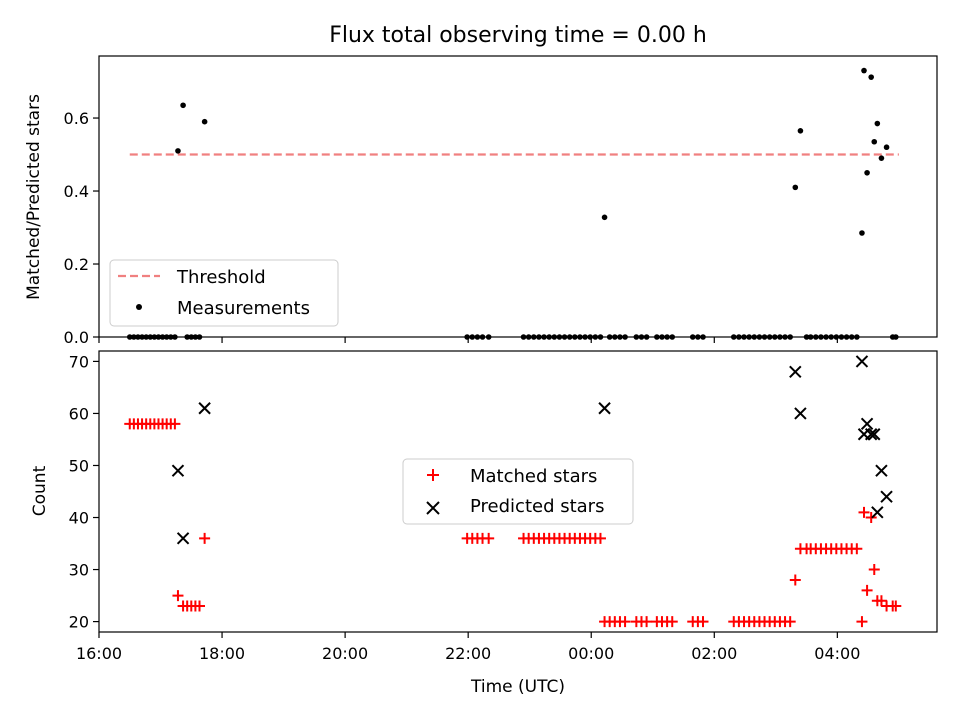 The width and height of the screenshot is (960, 720). What do you see at coordinates (433, 508) in the screenshot?
I see `legend-predicted-swatch` at bounding box center [433, 508].